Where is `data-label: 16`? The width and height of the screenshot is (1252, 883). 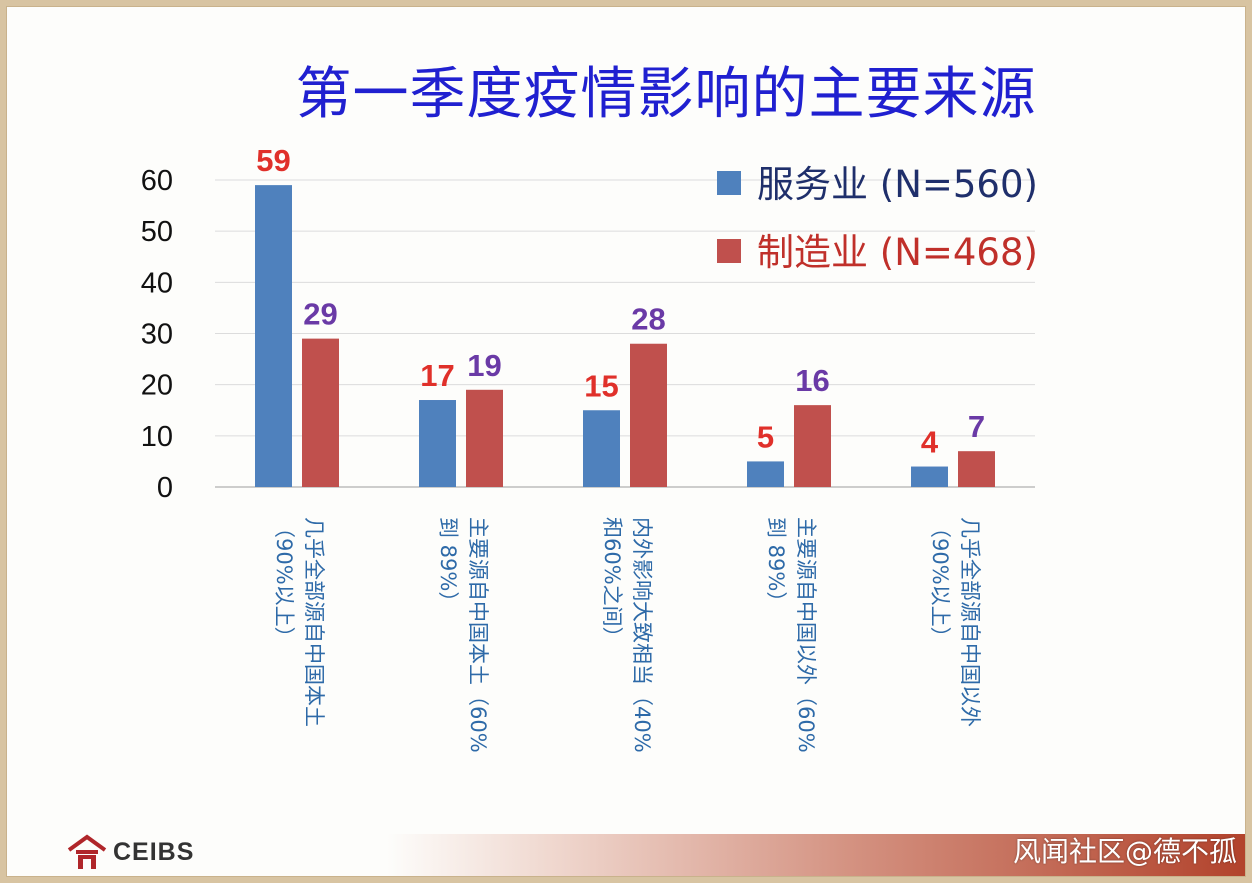 data-label: 16 is located at coordinates (812, 380).